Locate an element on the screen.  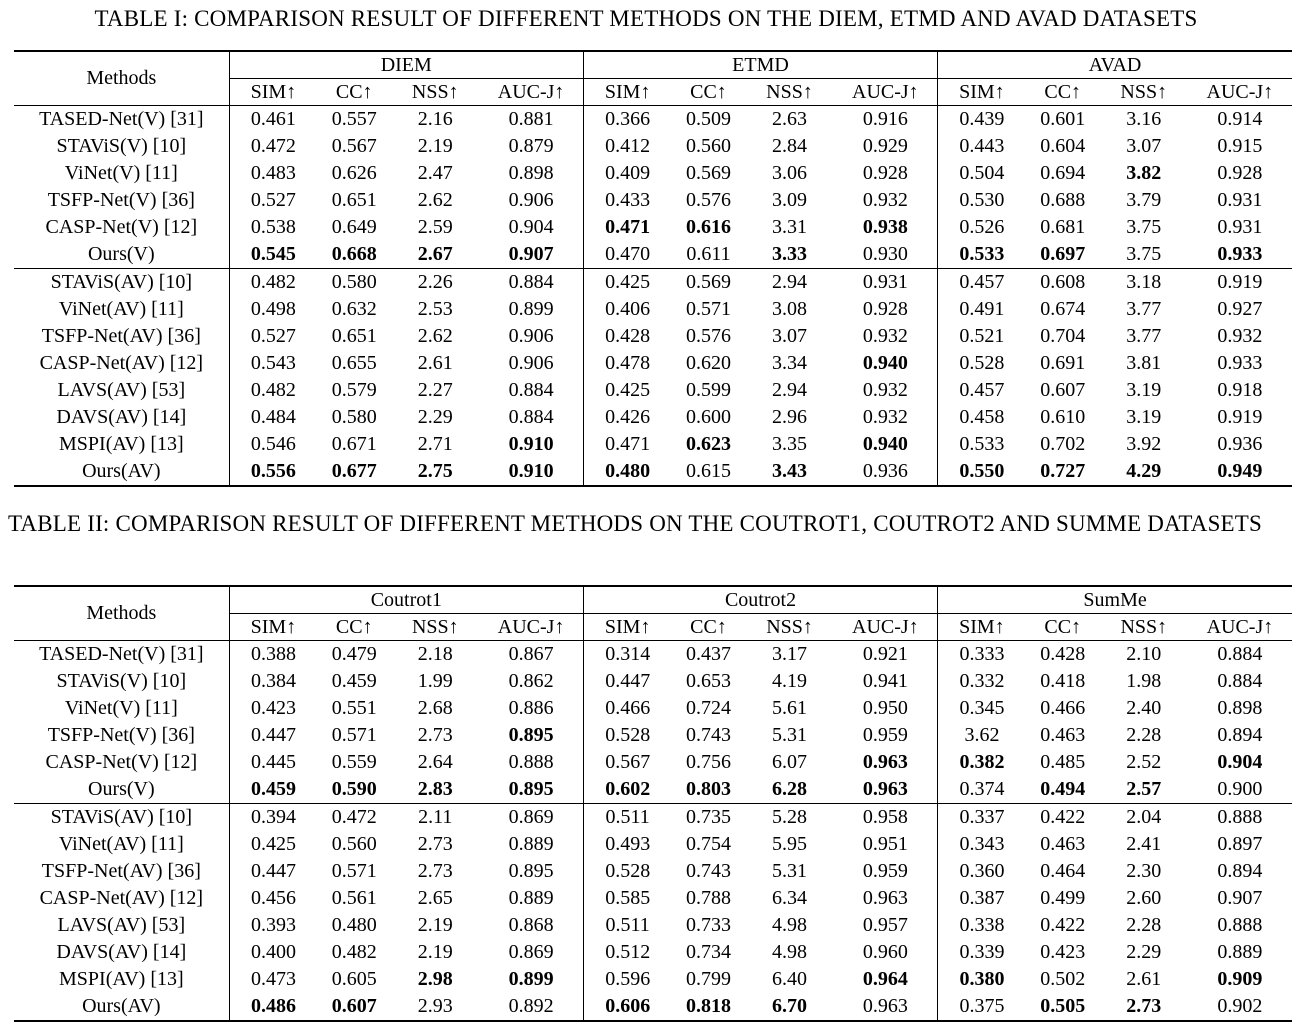
metric-header: AUC-J↑ is located at coordinates (531, 92).